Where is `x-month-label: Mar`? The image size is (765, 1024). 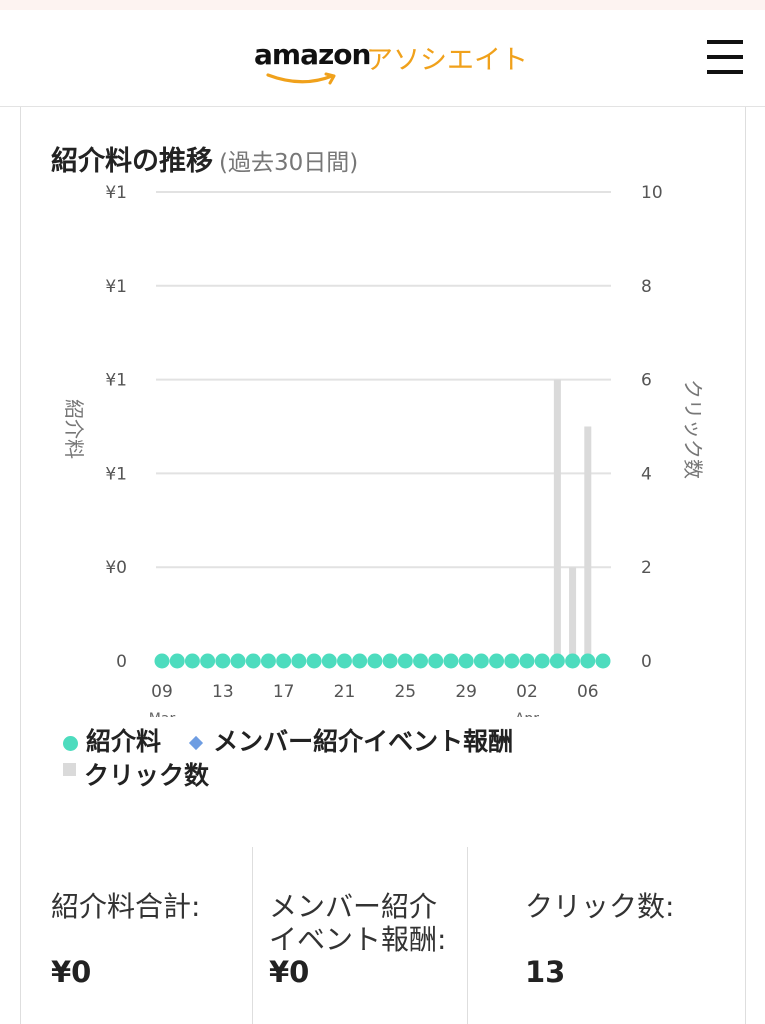
x-month-label: Mar is located at coordinates (162, 714).